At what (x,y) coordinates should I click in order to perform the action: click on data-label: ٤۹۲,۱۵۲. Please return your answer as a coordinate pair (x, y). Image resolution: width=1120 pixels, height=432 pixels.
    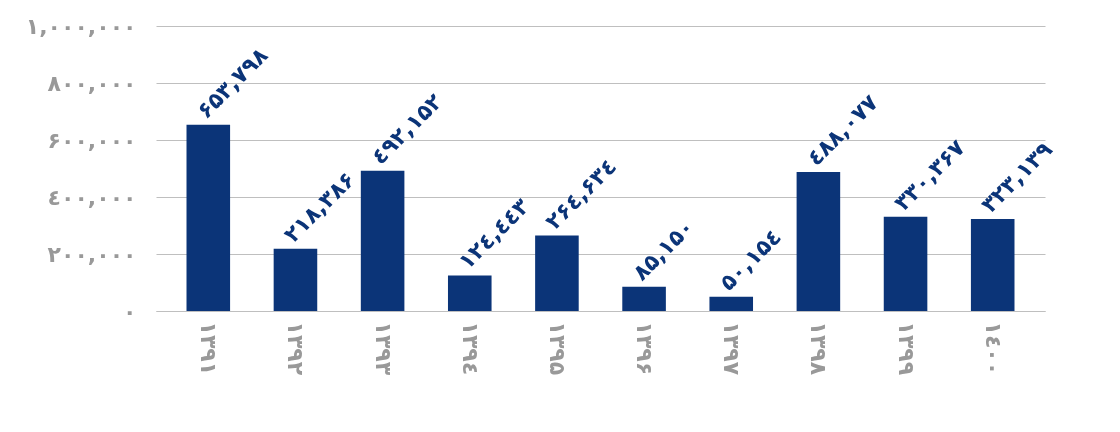
    Looking at the image, I should click on (407, 129).